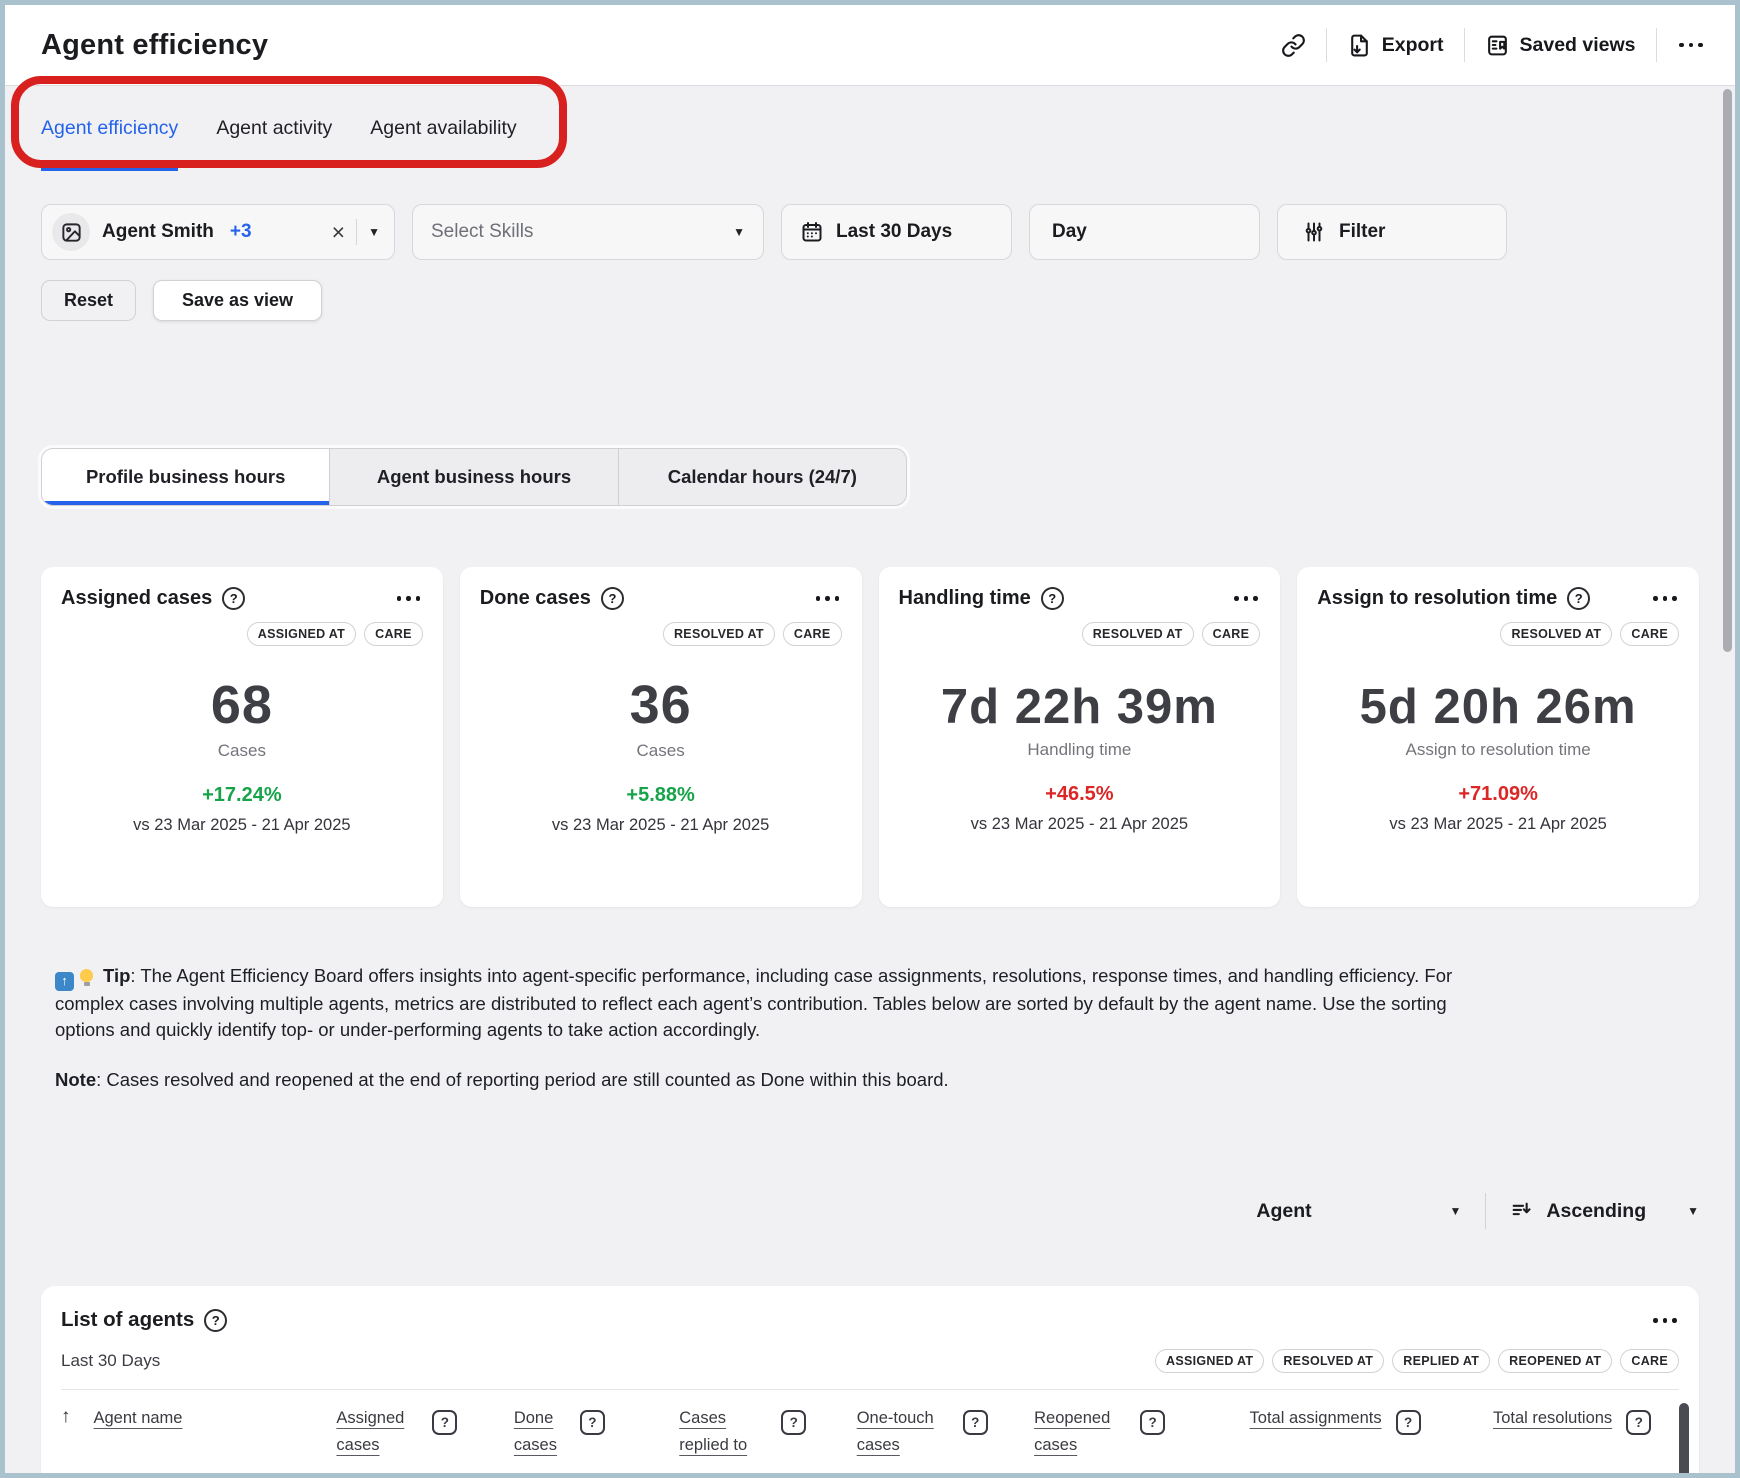 This screenshot has height=1478, width=1740. I want to click on sort-ascending-icon, so click(1522, 1211).